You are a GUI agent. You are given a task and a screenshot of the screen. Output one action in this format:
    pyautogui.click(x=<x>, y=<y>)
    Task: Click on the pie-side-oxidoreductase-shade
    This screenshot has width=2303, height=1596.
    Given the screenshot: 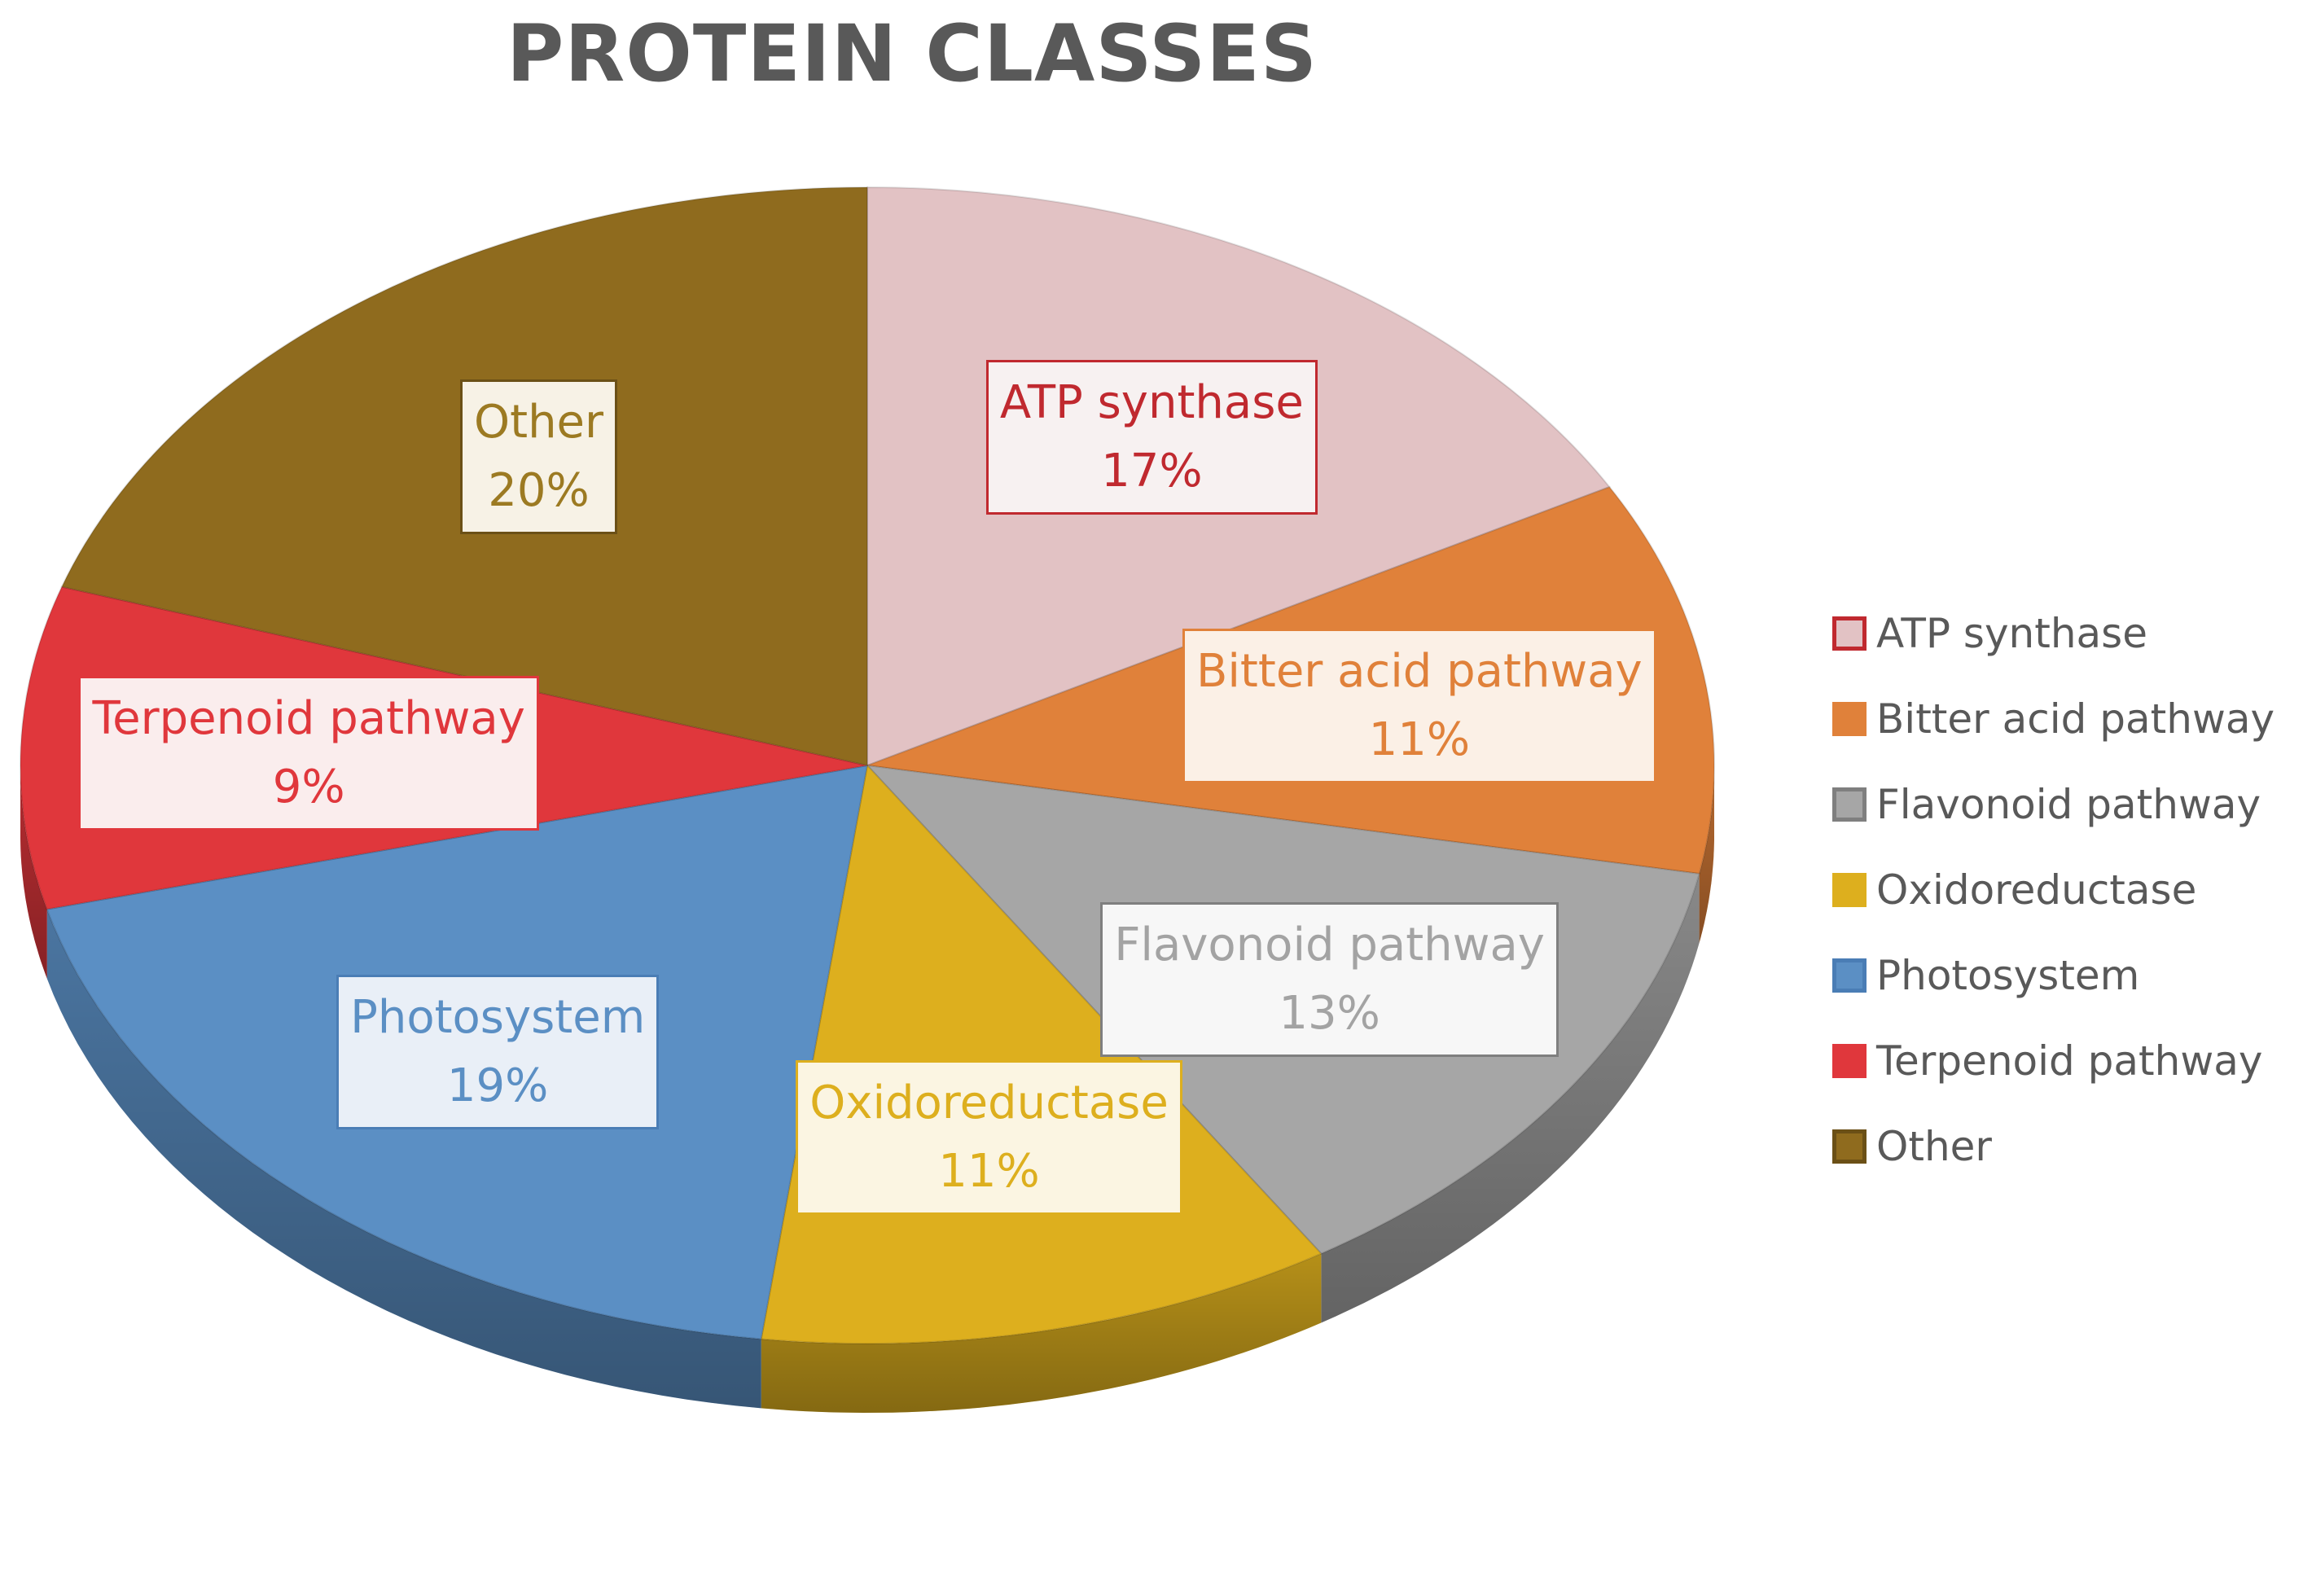 What is the action you would take?
    pyautogui.click(x=1041, y=1333)
    